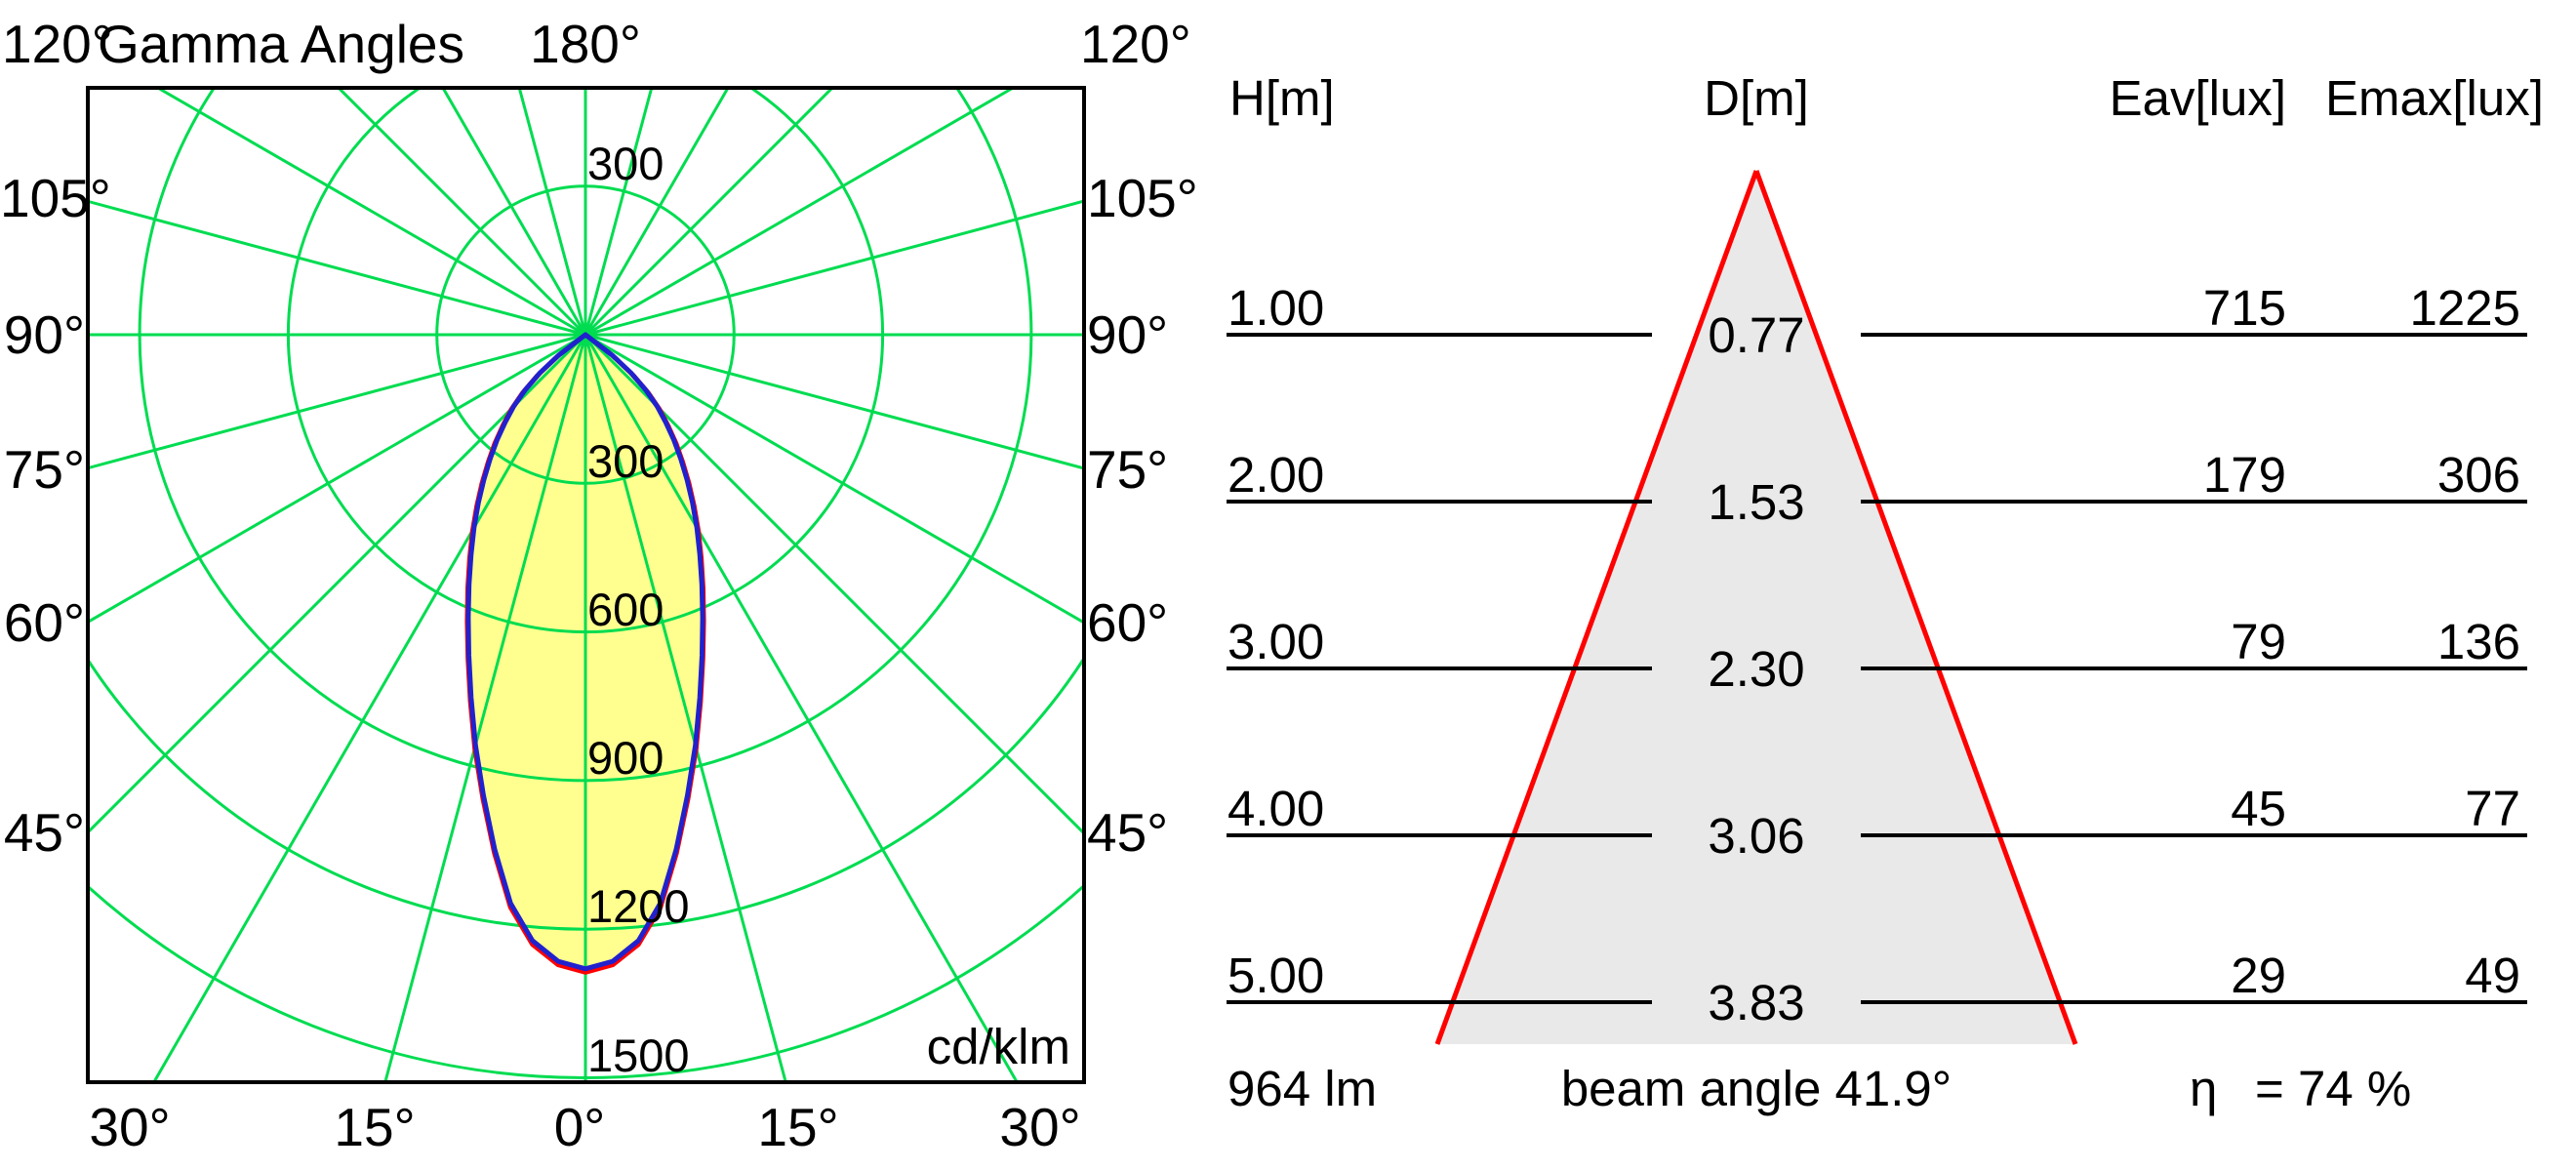  I want to click on emax-value: 1225, so click(2464, 308).